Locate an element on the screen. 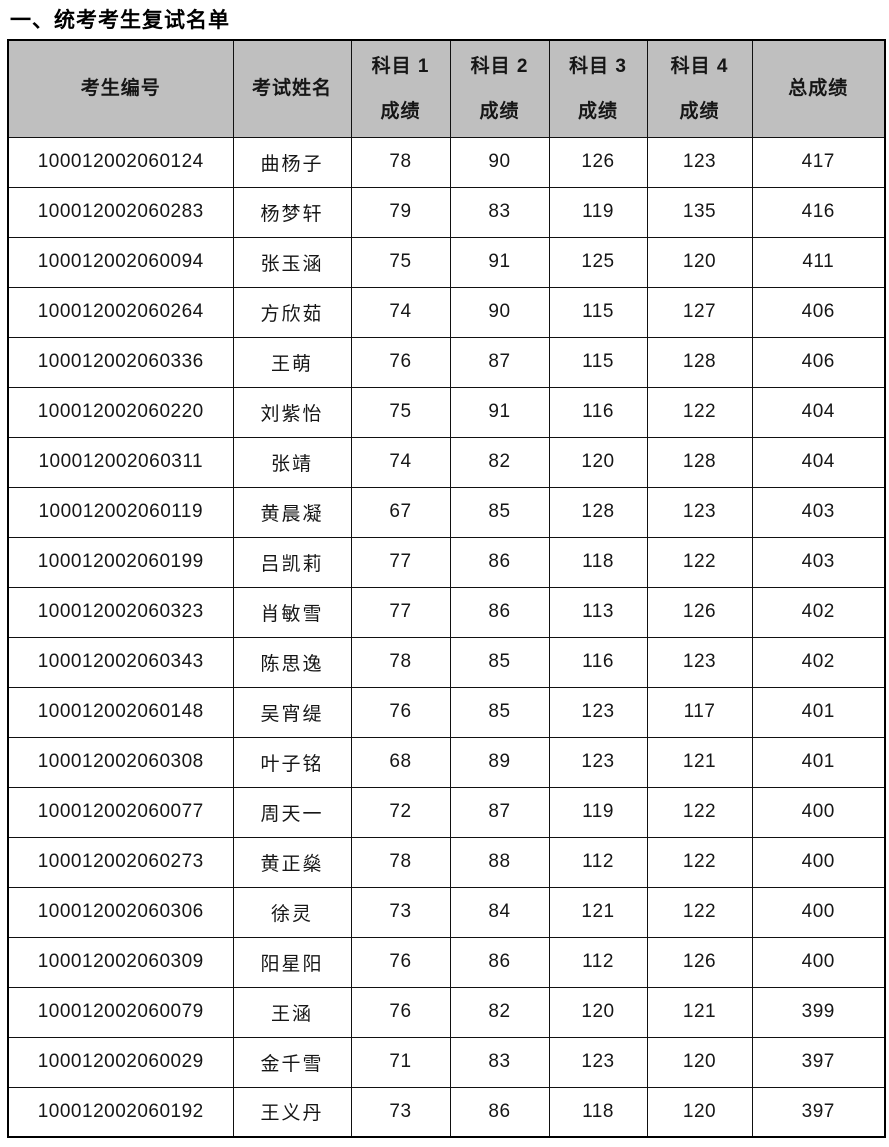 This screenshot has width=889, height=1147. candidate-id-cell: 100012002060094 is located at coordinates (120, 262).